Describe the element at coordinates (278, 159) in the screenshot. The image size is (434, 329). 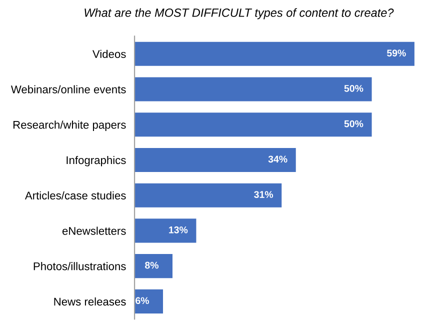
I see `data-label: 34%` at that location.